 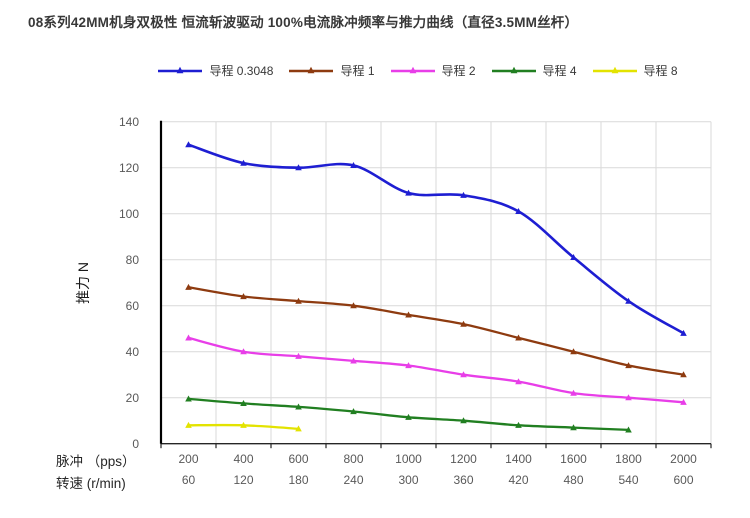 I want to click on y-tick-label: 100, so click(x=129, y=214).